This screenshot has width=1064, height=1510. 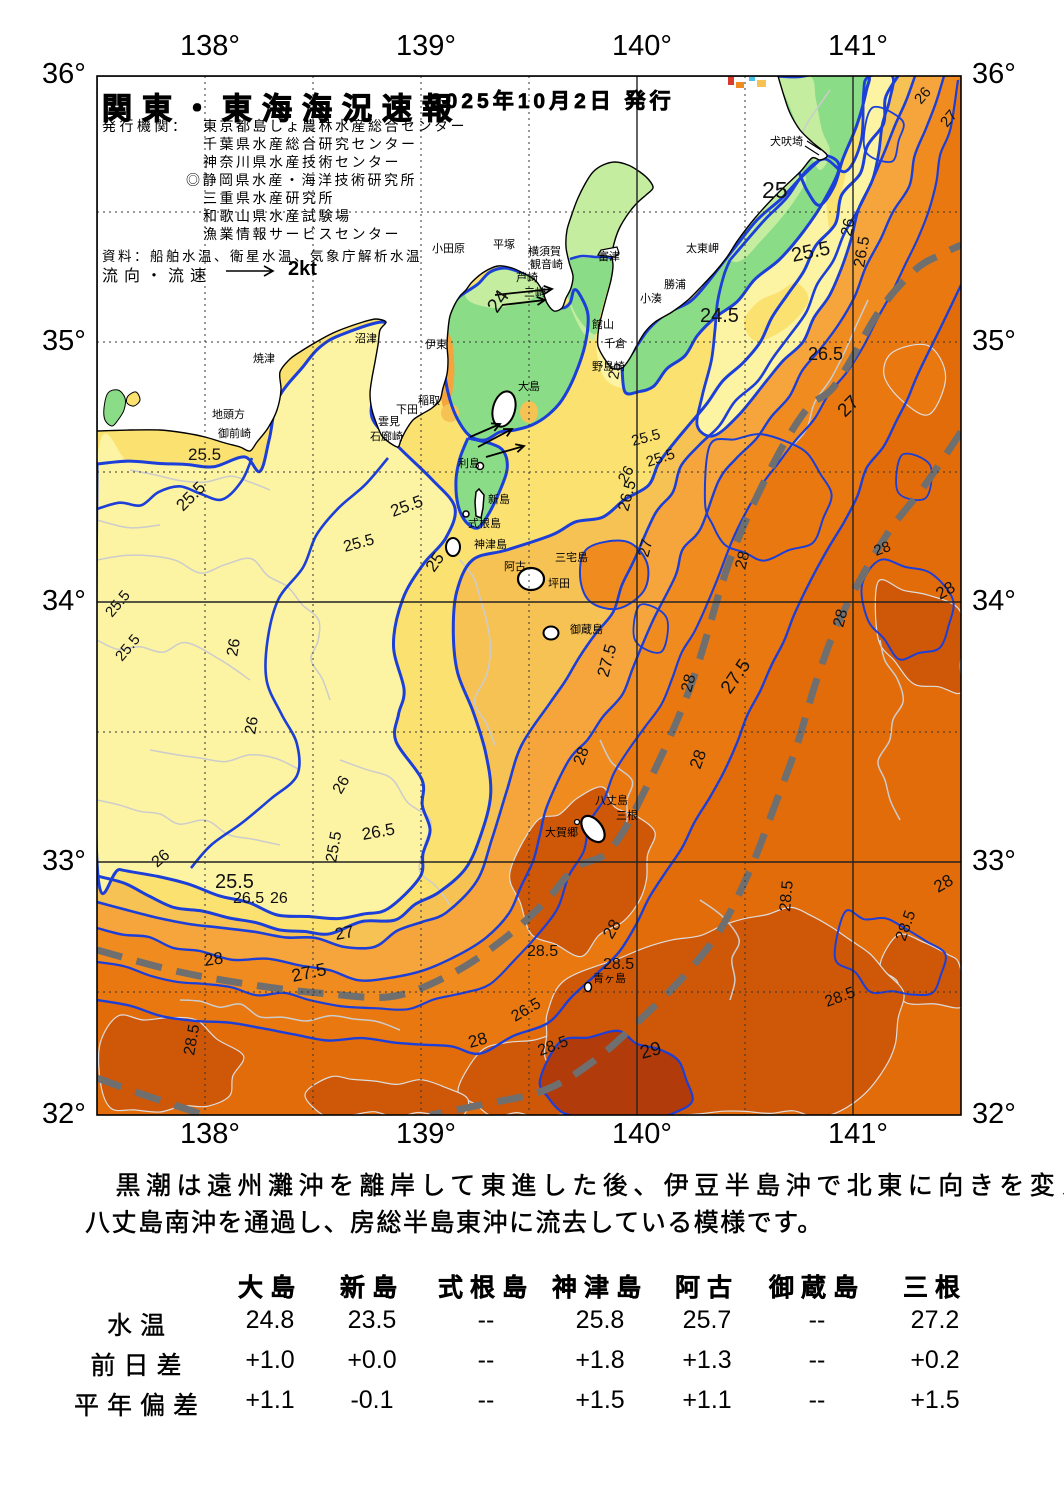 I want to click on svg-text: 富津, so click(x=609, y=256).